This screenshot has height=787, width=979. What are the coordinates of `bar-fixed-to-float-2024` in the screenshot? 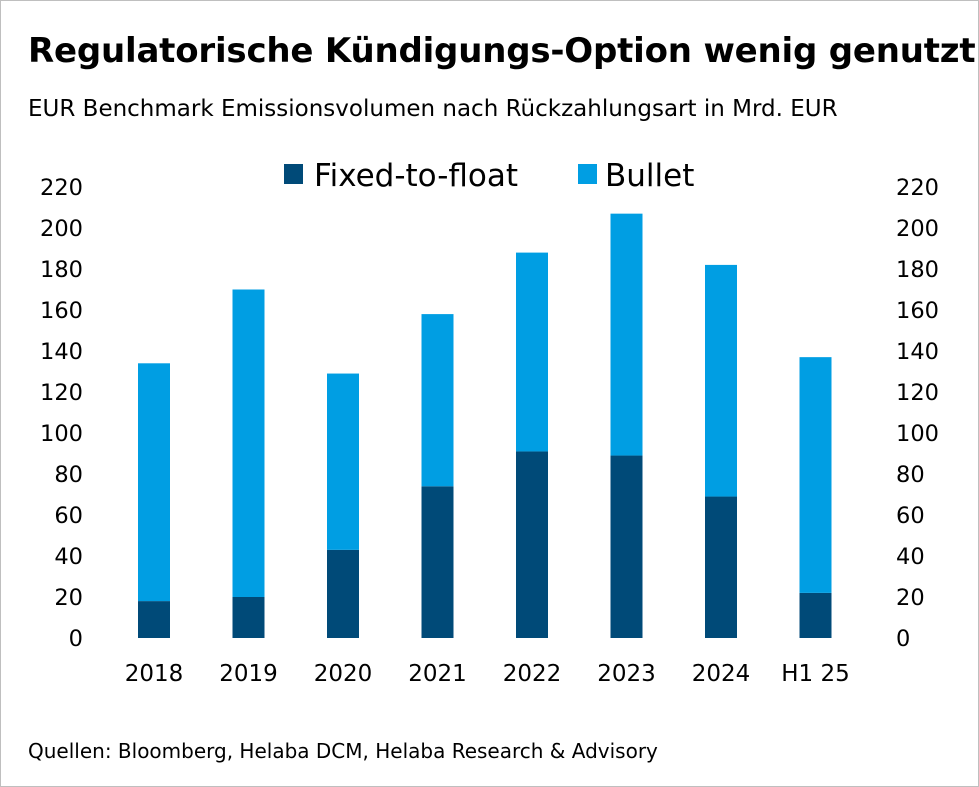 It's located at (721, 567).